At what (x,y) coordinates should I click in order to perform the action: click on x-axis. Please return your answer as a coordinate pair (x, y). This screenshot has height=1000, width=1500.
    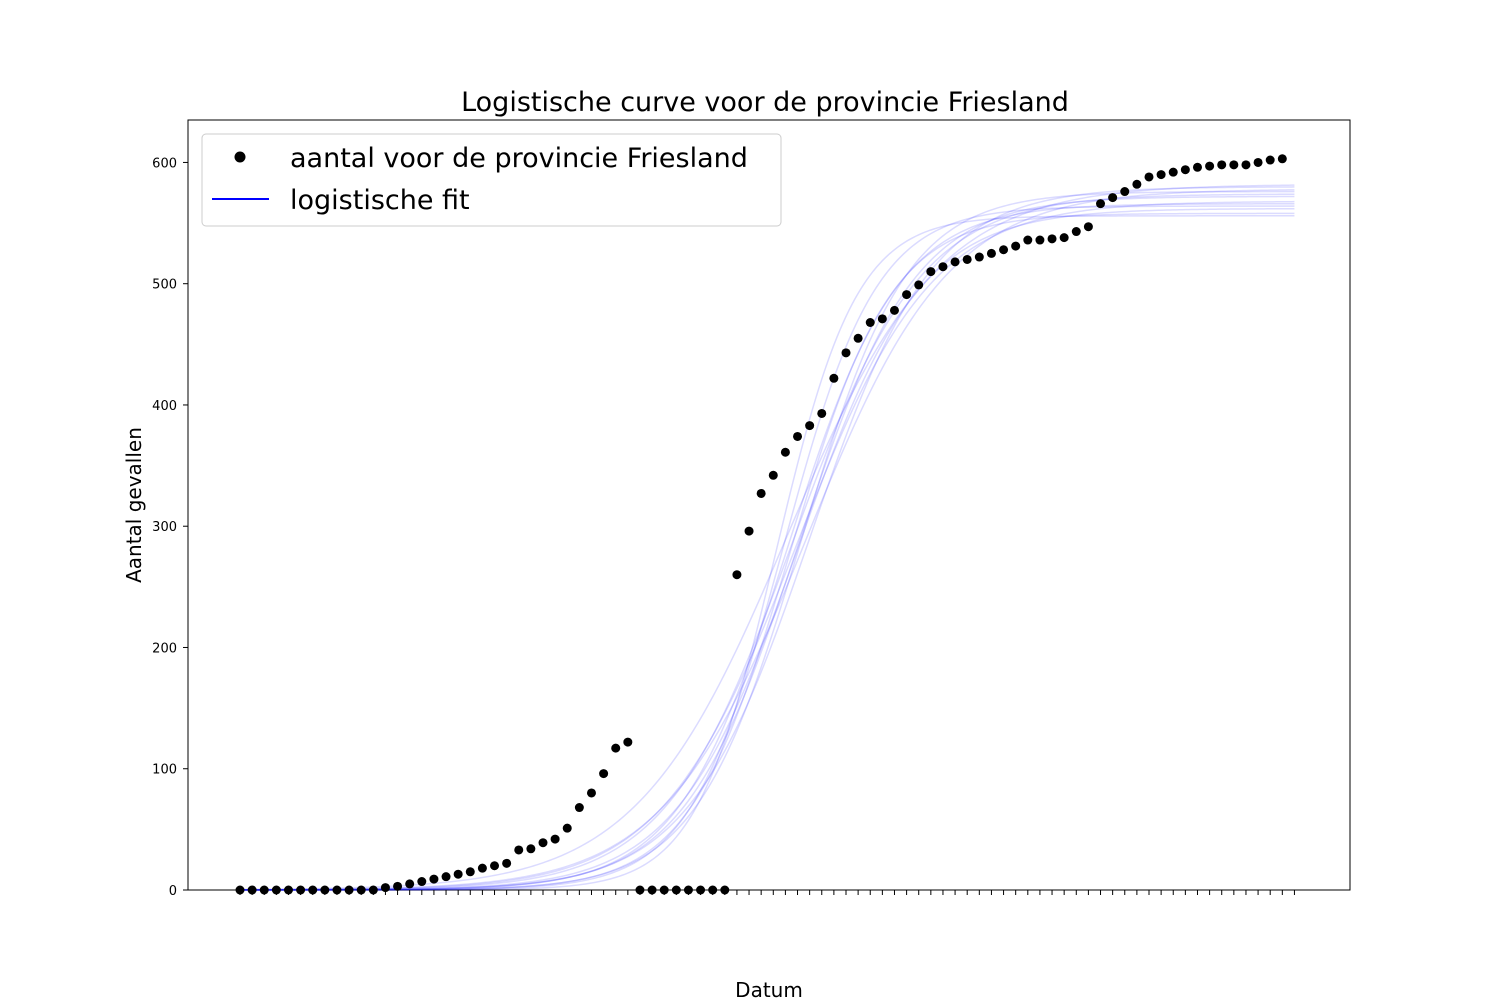
    Looking at the image, I should click on (767, 892).